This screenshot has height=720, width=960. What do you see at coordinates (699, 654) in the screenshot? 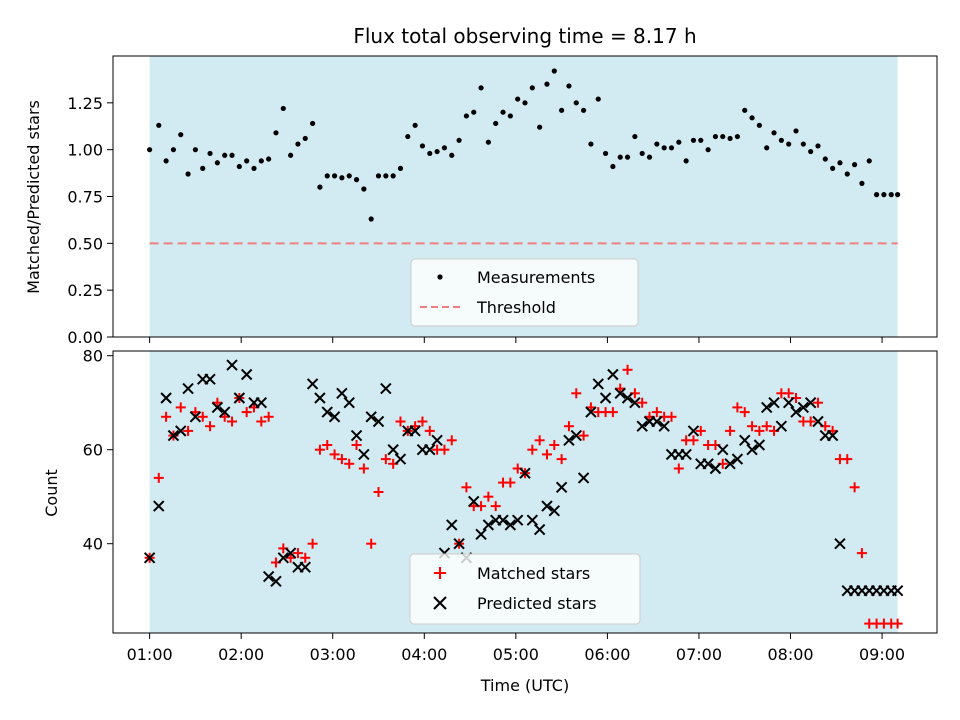
I see `x-tick-label: 07:00` at bounding box center [699, 654].